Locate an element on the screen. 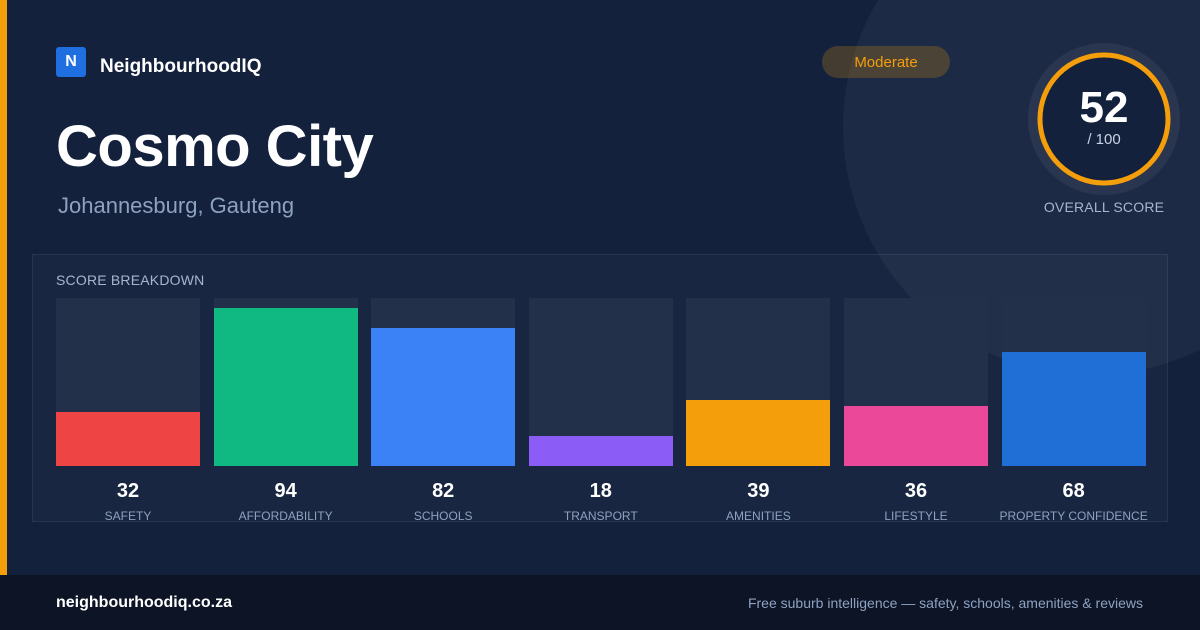 This screenshot has height=630, width=1200. brand-name: NeighbourhoodIQ is located at coordinates (181, 66).